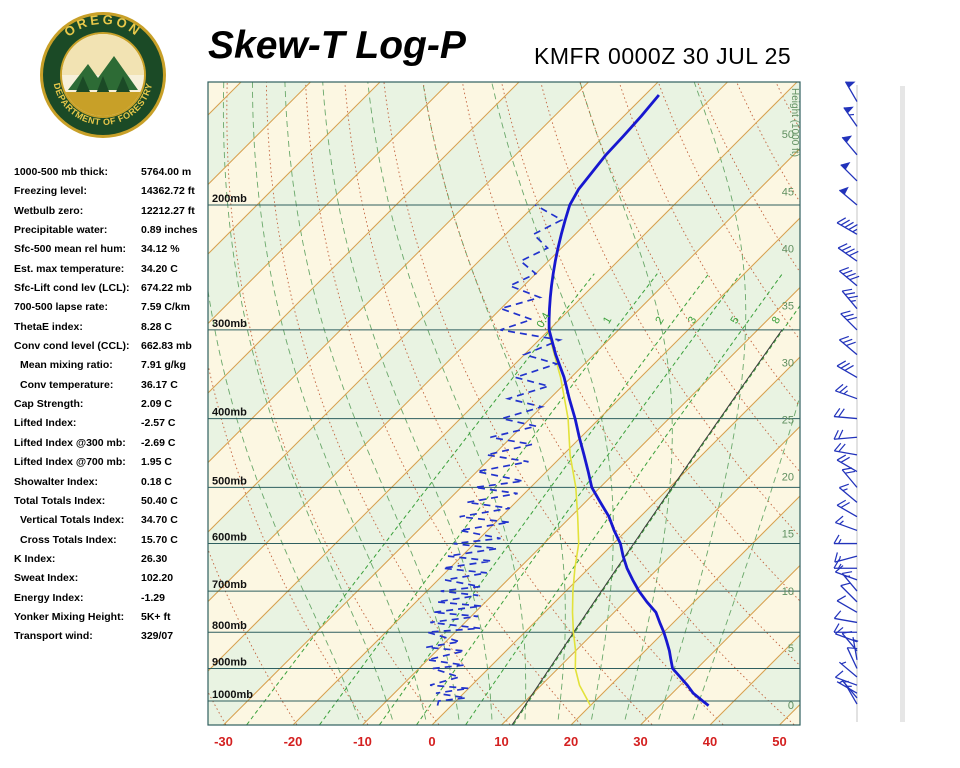 Image resolution: width=960 pixels, height=768 pixels. What do you see at coordinates (229, 413) in the screenshot?
I see `pressure-label: 400mb` at bounding box center [229, 413].